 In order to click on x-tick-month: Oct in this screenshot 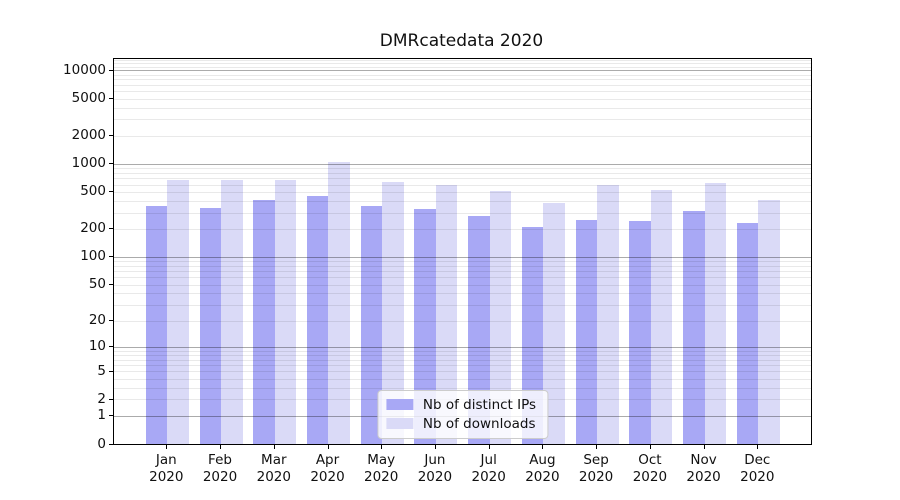, I will do `click(650, 460)`.